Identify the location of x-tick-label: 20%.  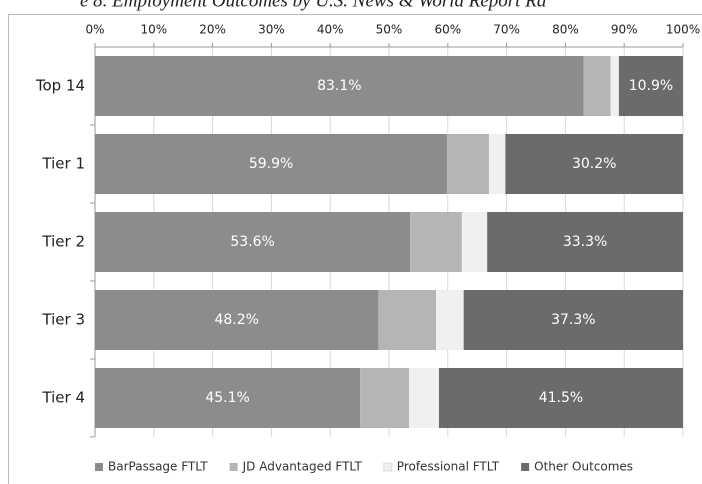
(212, 30).